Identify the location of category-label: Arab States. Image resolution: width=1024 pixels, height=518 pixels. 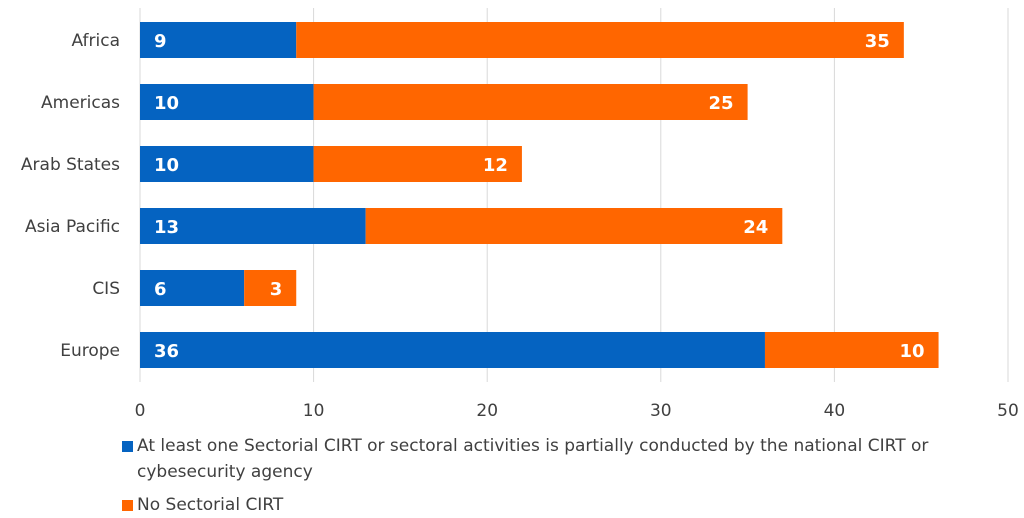
(70, 165).